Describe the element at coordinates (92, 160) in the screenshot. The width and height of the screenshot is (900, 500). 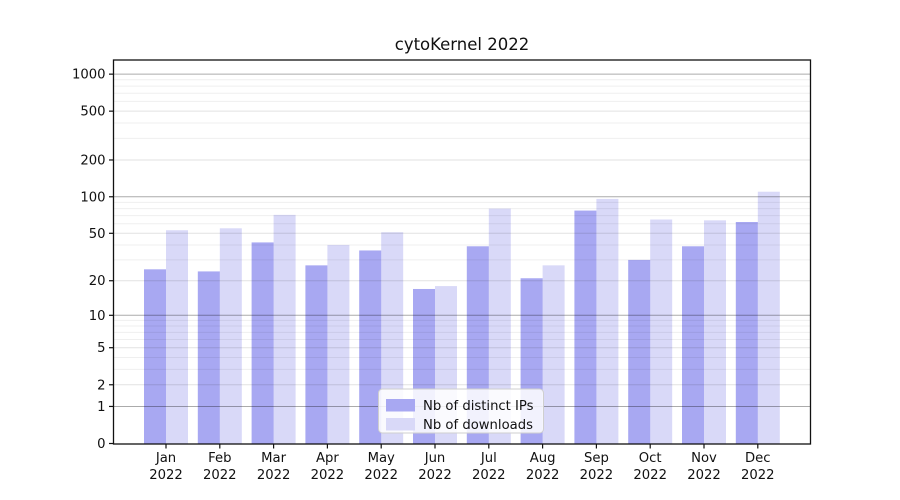
I see `y-tick-label: 200` at that location.